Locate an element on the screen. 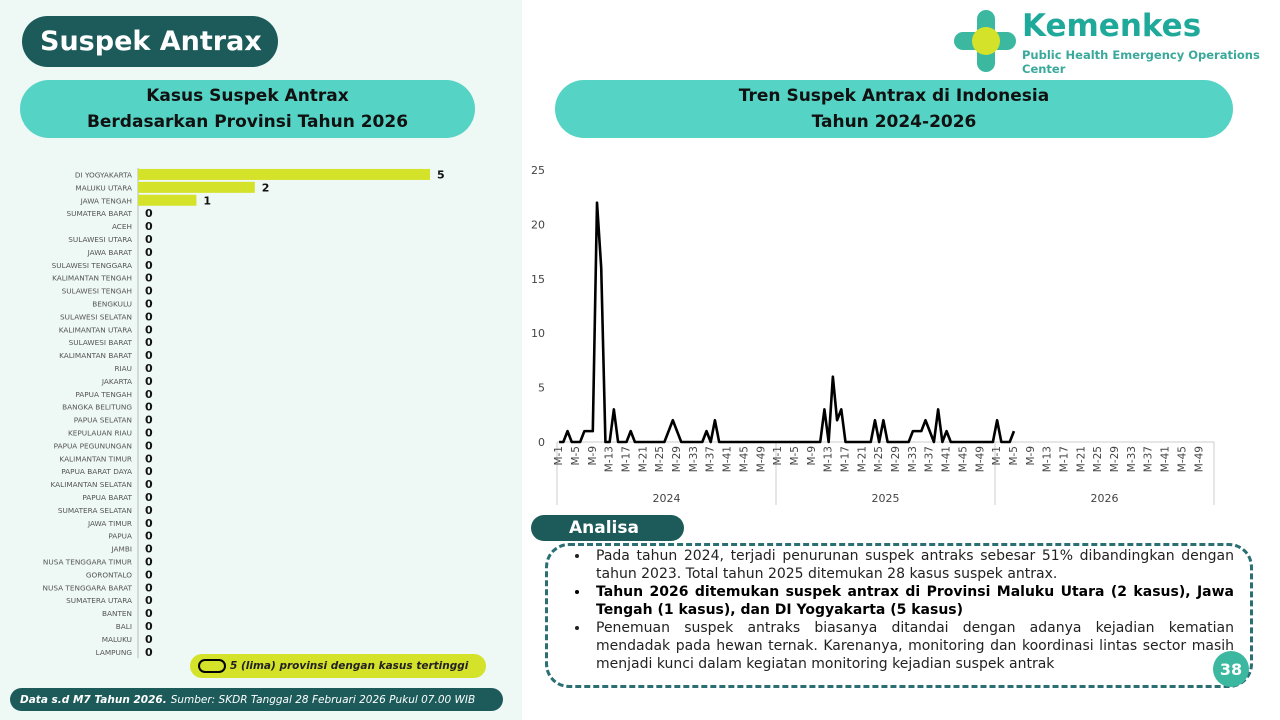 This screenshot has width=1280, height=720. y-tick-label: DI YOGYAKARTA is located at coordinates (103, 174).